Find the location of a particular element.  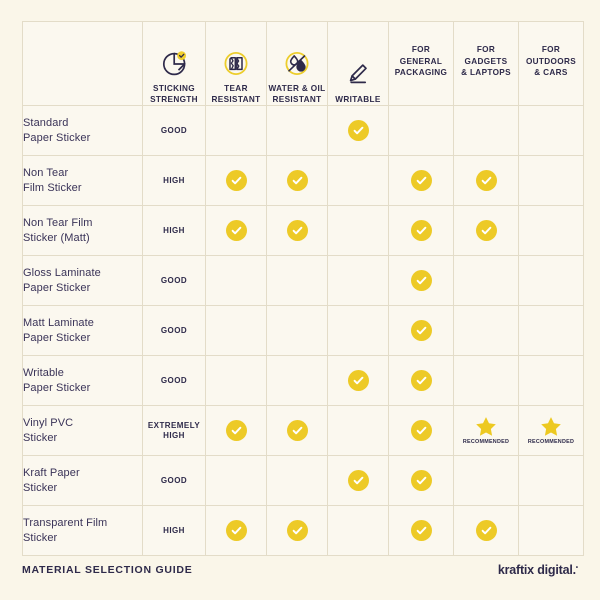

table-row: Kraft Paper Sticker GOOD is located at coordinates (303, 480).